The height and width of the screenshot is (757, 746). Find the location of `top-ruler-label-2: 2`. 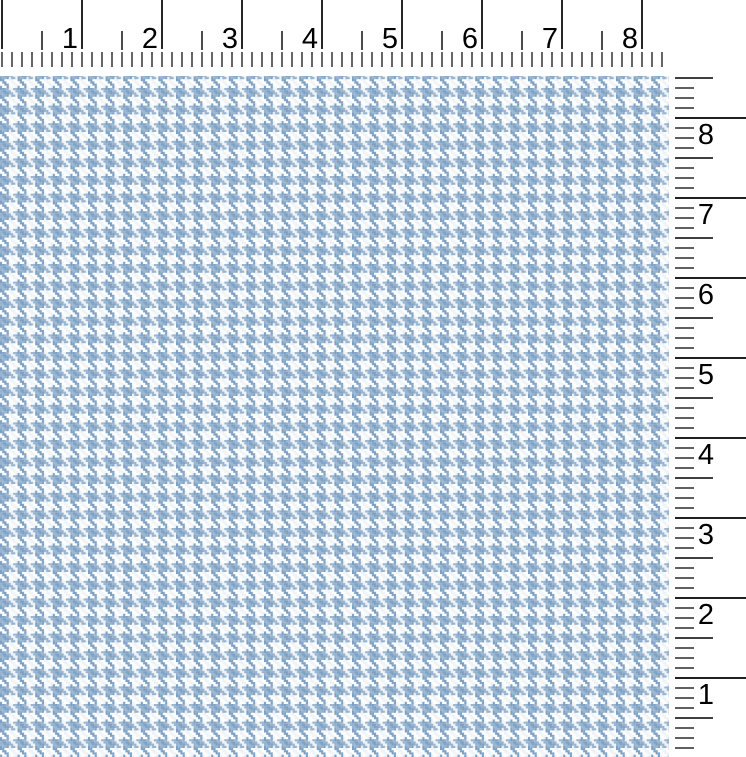

top-ruler-label-2: 2 is located at coordinates (150, 39).